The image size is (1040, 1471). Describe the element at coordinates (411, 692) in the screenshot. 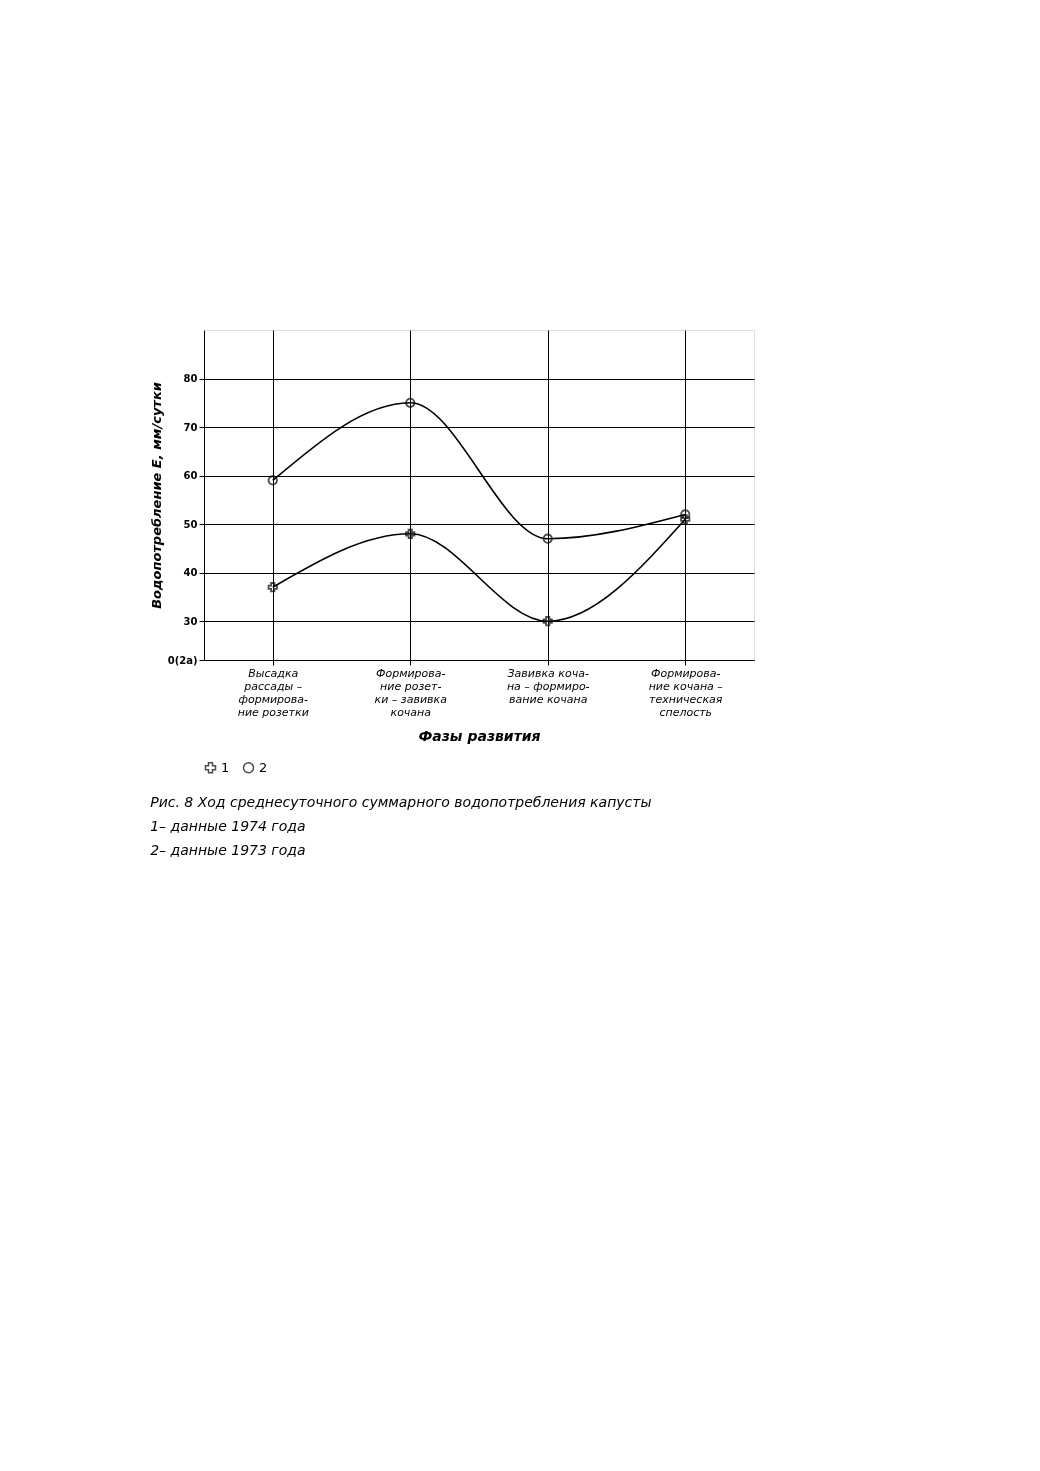

I see `x-tick-label: Формирова- ние розет- ки – завивка кочана` at that location.